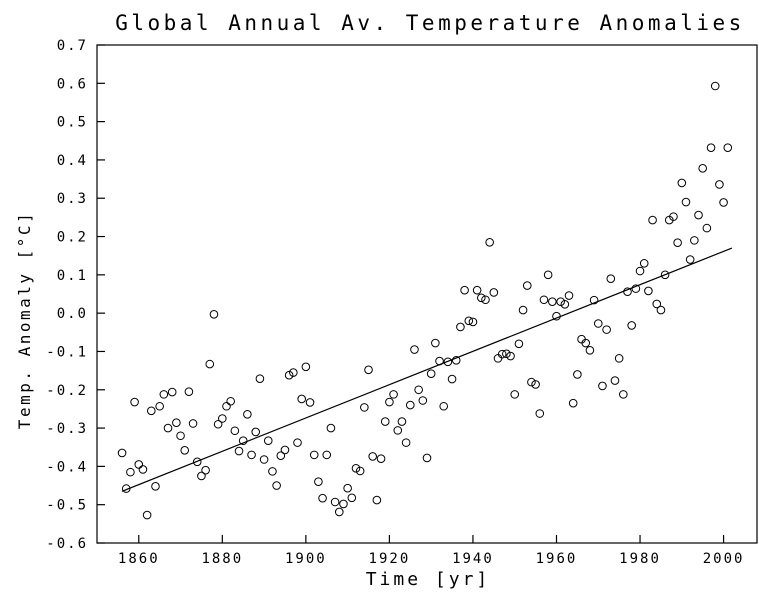 This screenshot has height=595, width=759. What do you see at coordinates (139, 559) in the screenshot?
I see `x-tick-label: 1860` at bounding box center [139, 559].